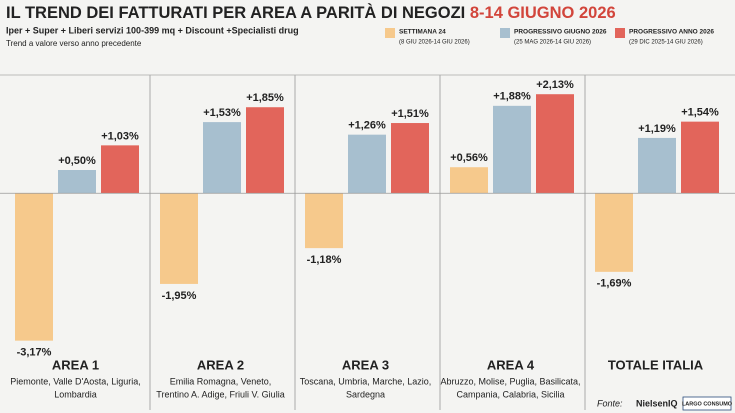 Image resolution: width=735 pixels, height=413 pixels. Describe the element at coordinates (75, 381) in the screenshot. I see `category-detail: Piemonte, Valle D'Aosta, Liguria,` at that location.